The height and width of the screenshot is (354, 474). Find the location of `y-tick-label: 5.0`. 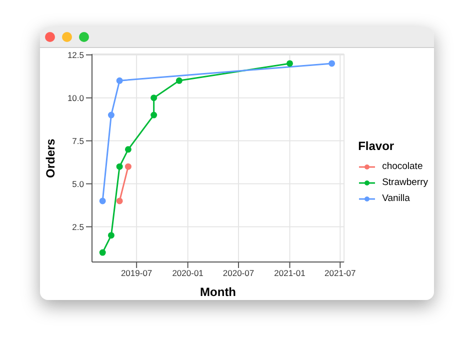

y-tick-label: 5.0 is located at coordinates (78, 183).